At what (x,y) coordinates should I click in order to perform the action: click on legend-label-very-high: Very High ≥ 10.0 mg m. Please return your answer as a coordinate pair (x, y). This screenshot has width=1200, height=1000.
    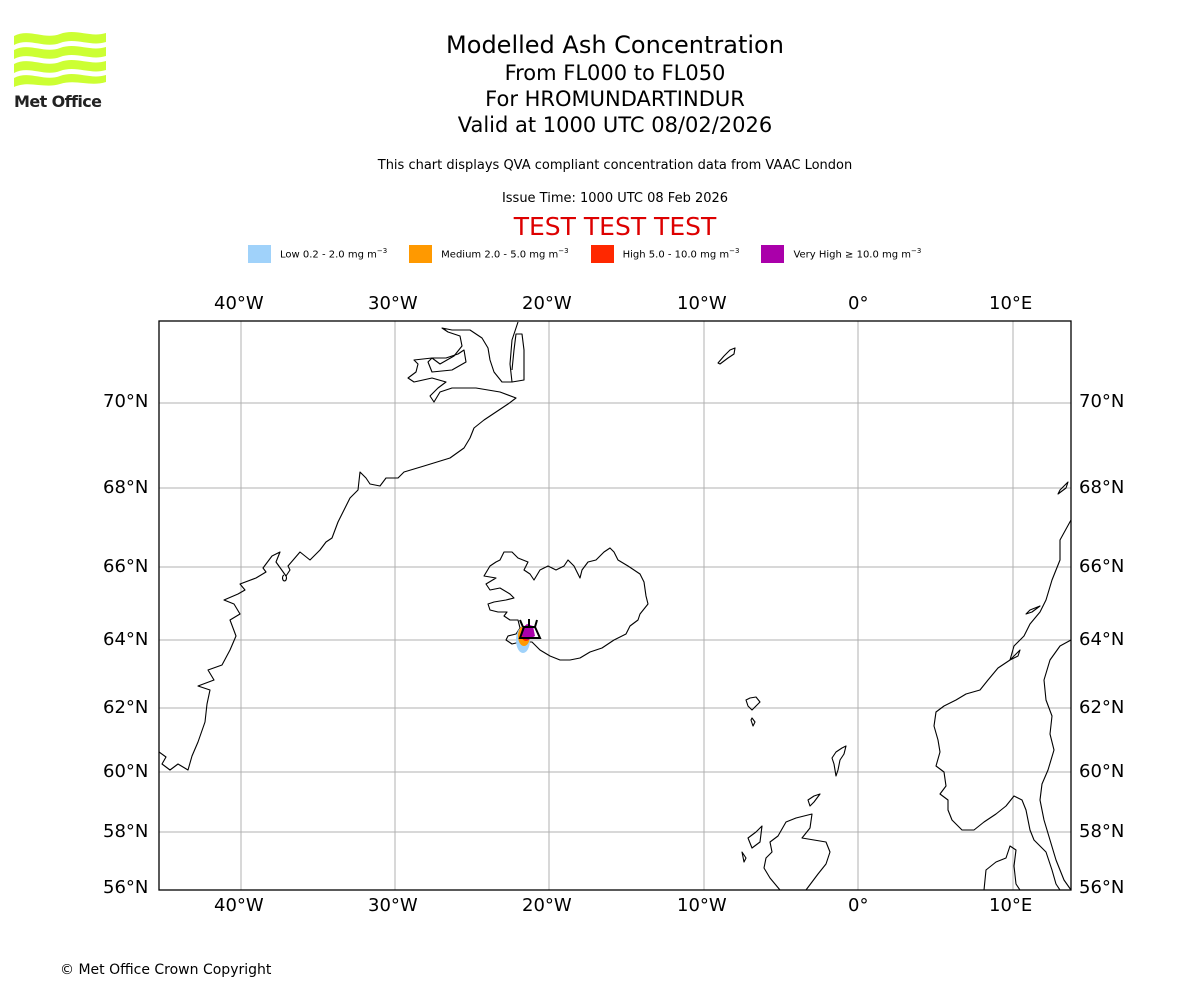
    Looking at the image, I should click on (852, 255).